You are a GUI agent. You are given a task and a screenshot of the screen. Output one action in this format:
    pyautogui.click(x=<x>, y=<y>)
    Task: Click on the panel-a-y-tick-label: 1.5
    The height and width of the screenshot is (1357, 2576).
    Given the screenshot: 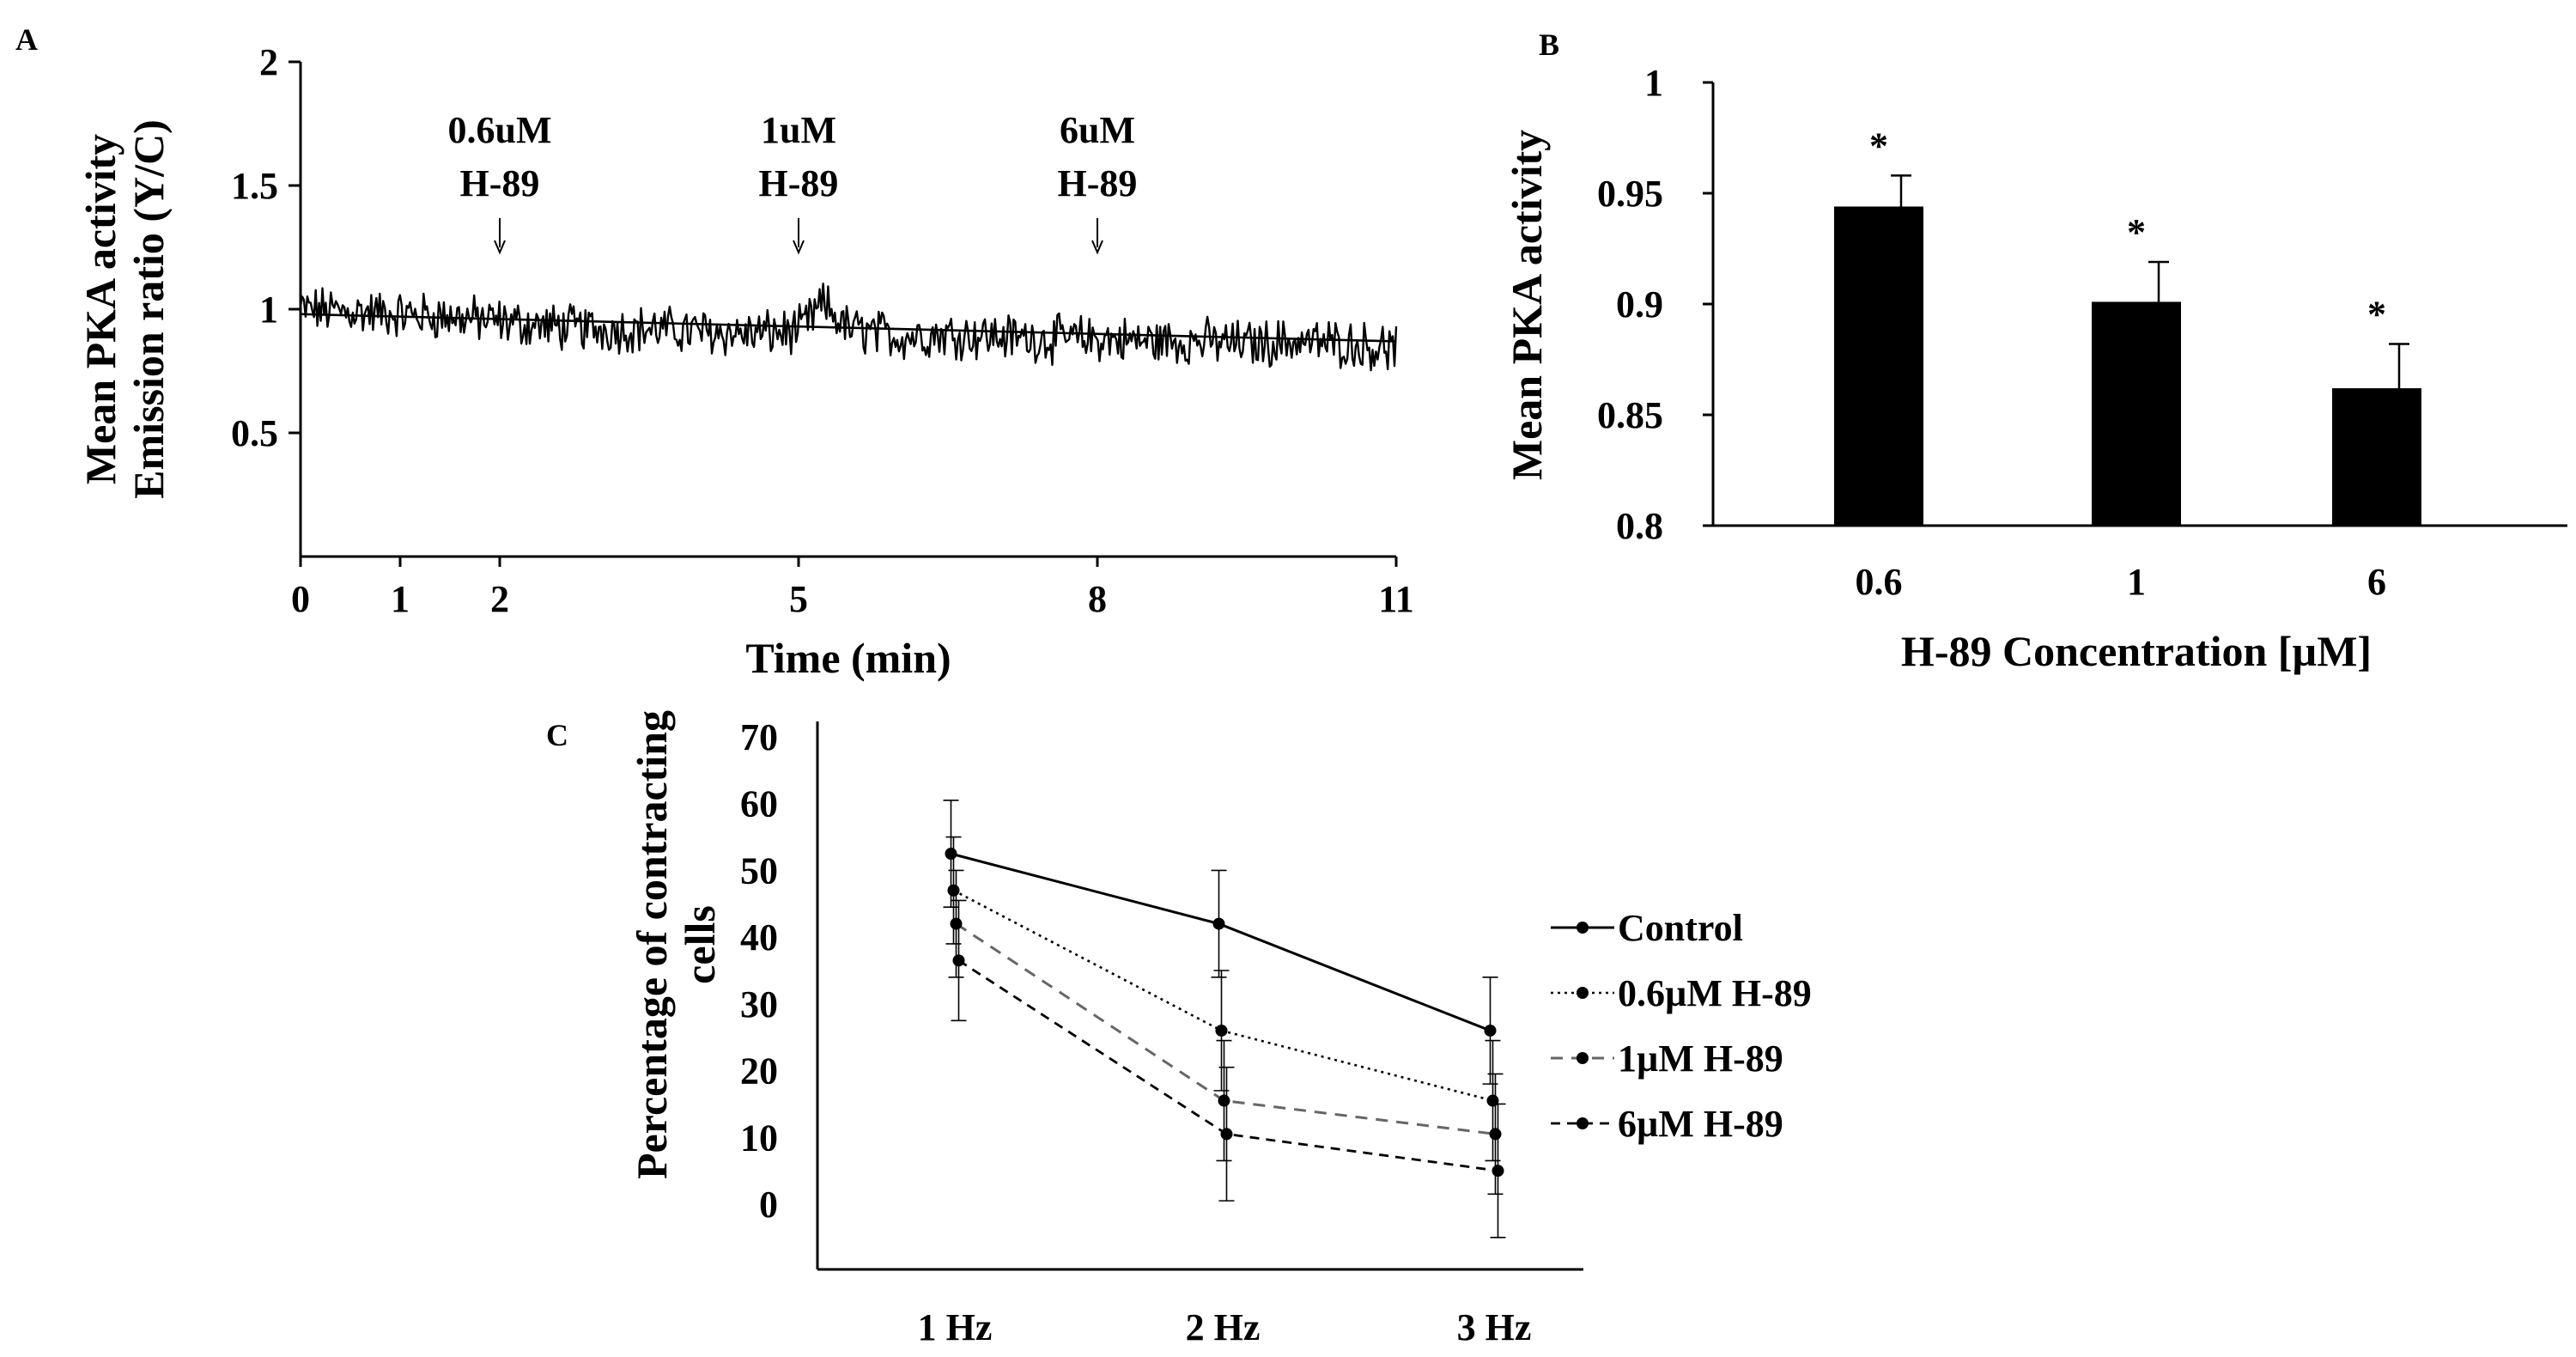 What is the action you would take?
    pyautogui.click(x=254, y=186)
    